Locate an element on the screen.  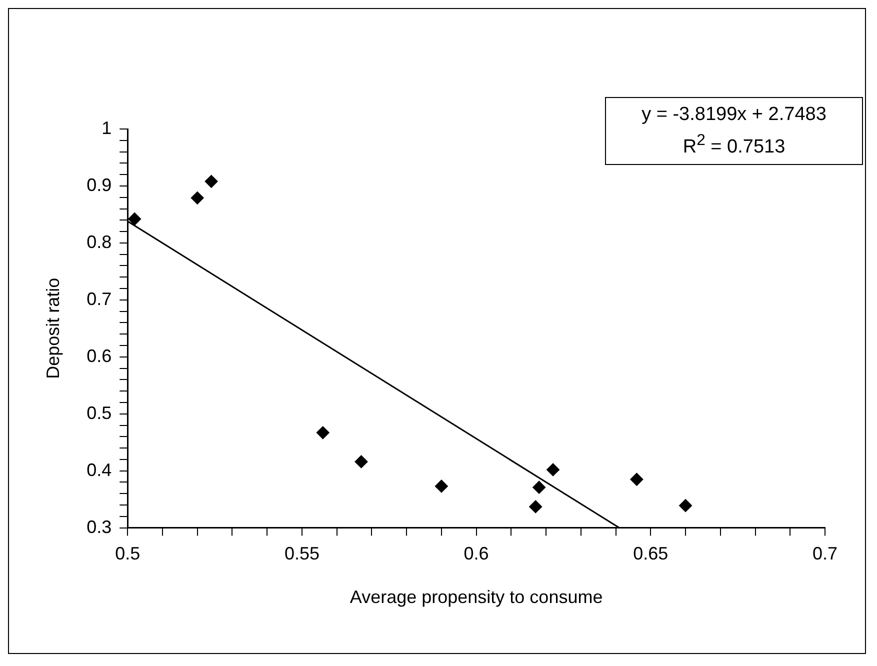
x-tick-label: 0.5 is located at coordinates (127, 554).